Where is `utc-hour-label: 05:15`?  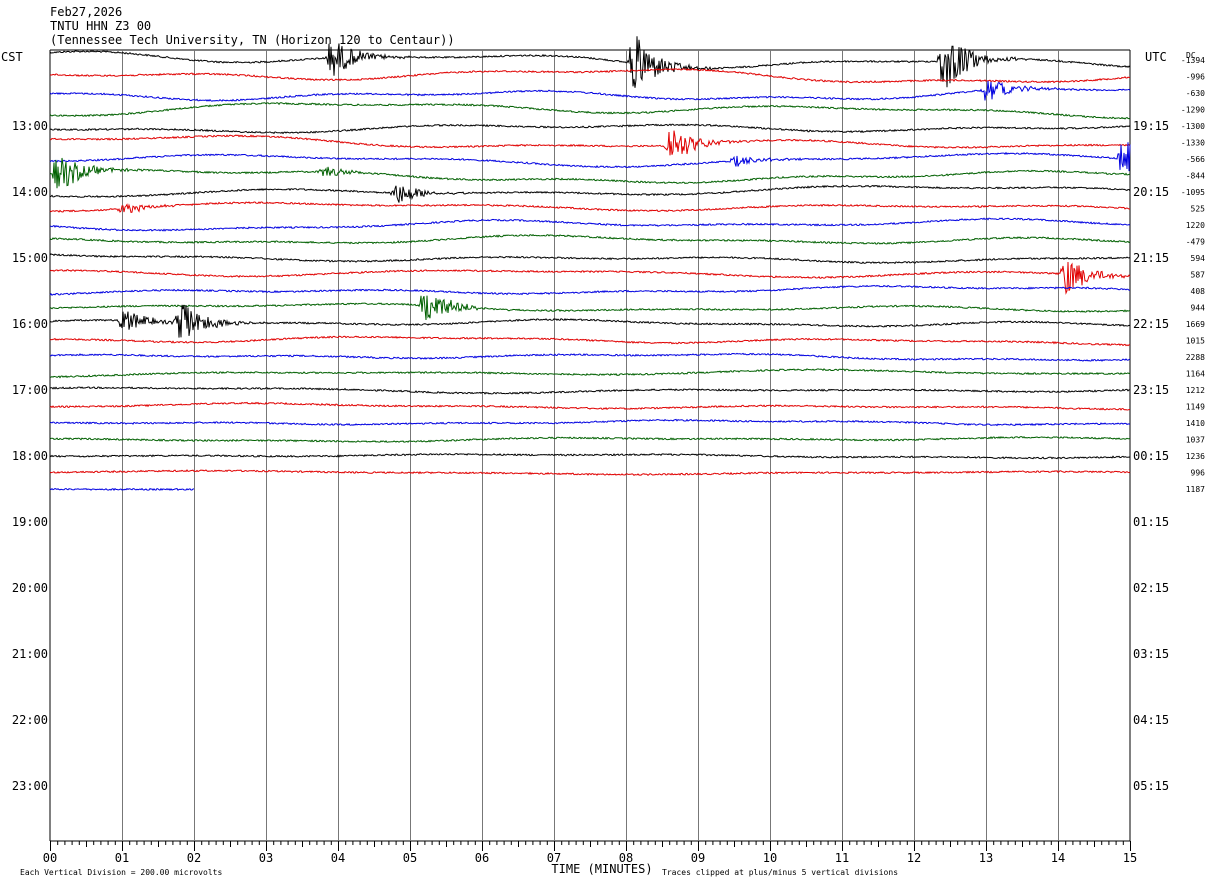 utc-hour-label: 05:15 is located at coordinates (1151, 786).